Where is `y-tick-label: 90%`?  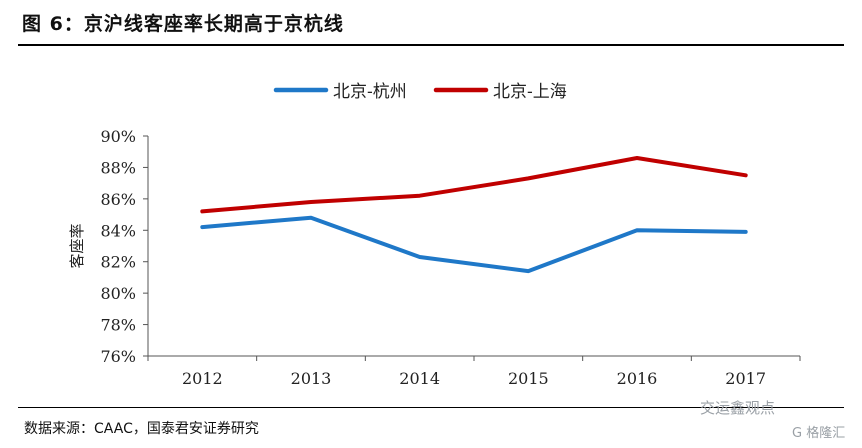 y-tick-label: 90% is located at coordinates (118, 136).